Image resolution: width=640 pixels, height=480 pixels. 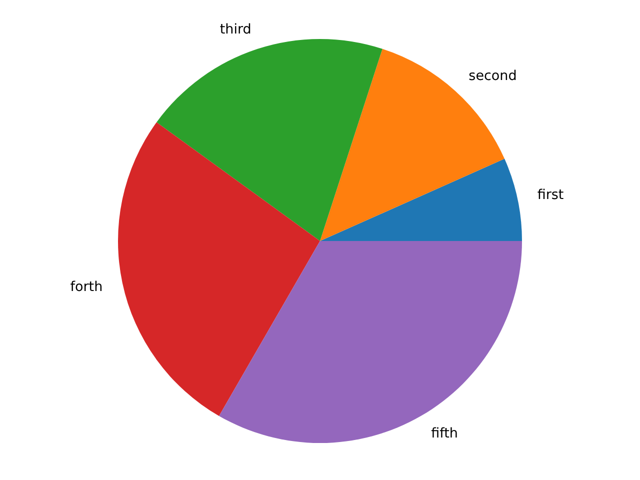 I want to click on slice-label: first, so click(x=550, y=194).